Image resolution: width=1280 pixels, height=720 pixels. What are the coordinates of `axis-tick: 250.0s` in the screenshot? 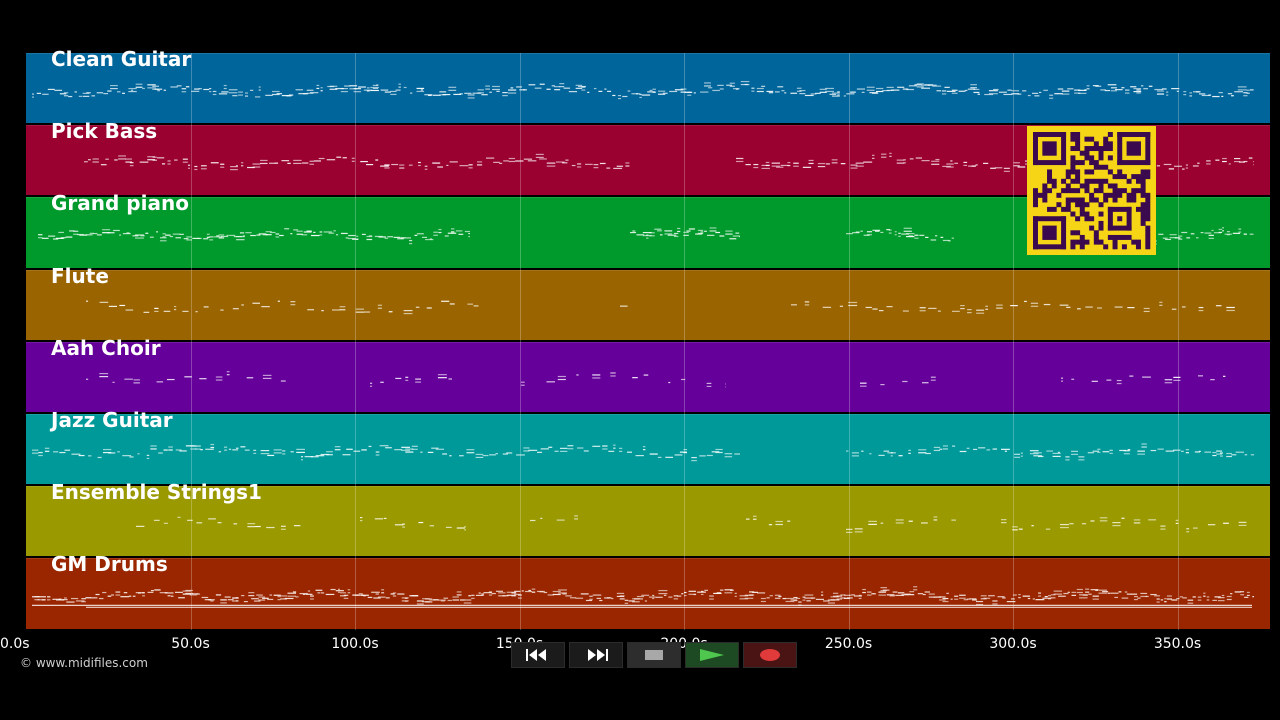 It's located at (848, 644).